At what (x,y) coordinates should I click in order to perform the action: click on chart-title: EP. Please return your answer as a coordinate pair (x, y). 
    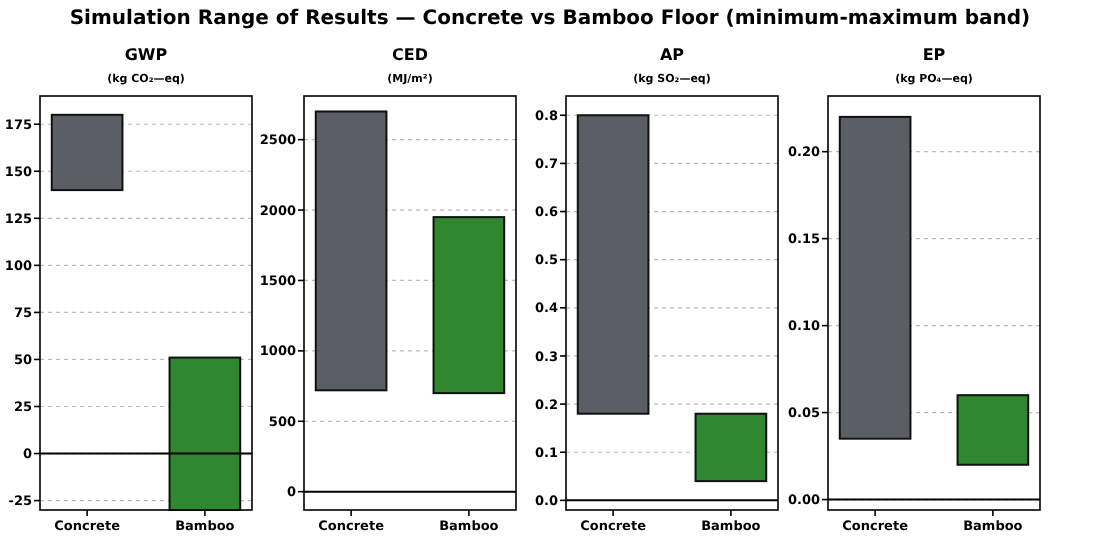
    Looking at the image, I should click on (934, 55).